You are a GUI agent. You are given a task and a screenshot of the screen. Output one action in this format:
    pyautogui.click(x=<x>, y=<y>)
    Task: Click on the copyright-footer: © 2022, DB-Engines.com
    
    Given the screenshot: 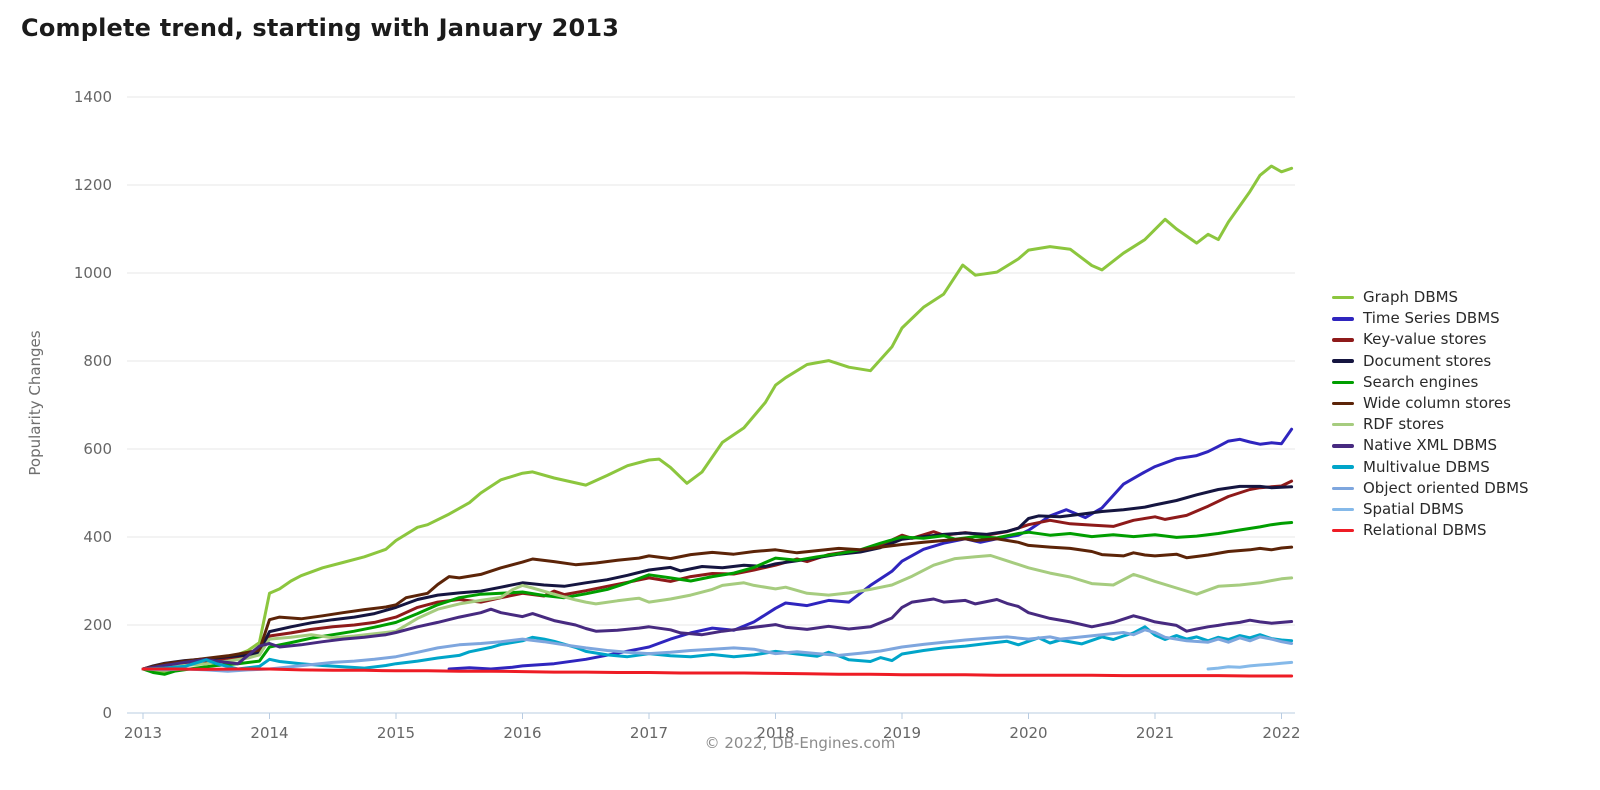 What is the action you would take?
    pyautogui.click(x=800, y=743)
    